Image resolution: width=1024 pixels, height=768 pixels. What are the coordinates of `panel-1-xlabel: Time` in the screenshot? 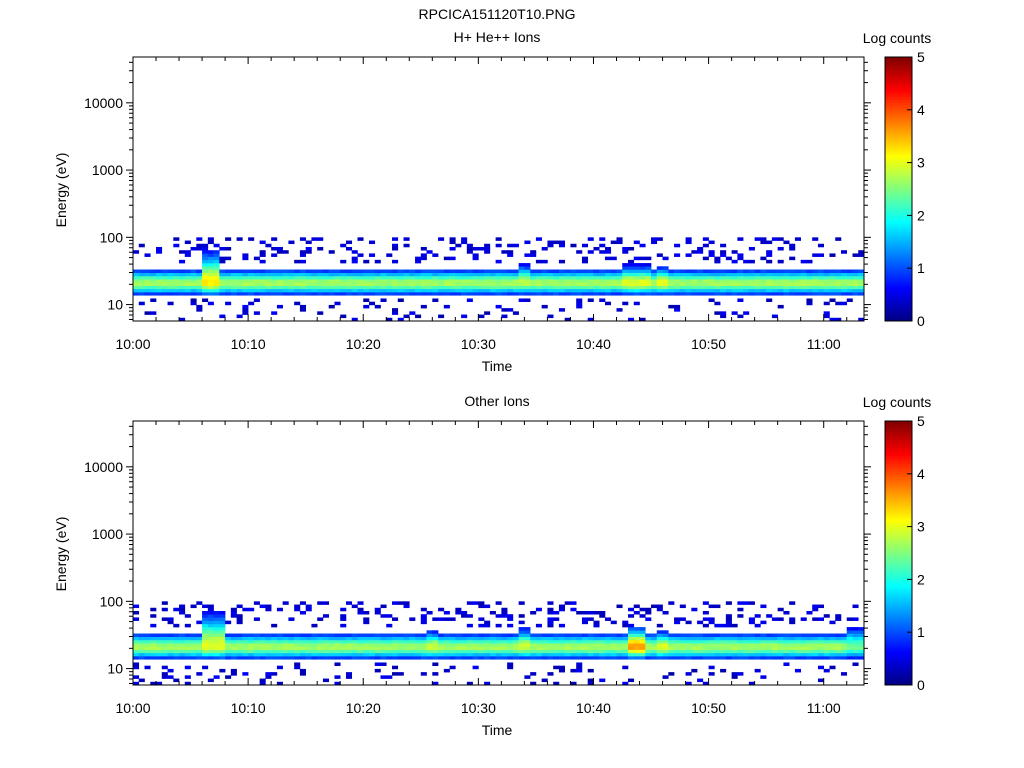 It's located at (497, 366).